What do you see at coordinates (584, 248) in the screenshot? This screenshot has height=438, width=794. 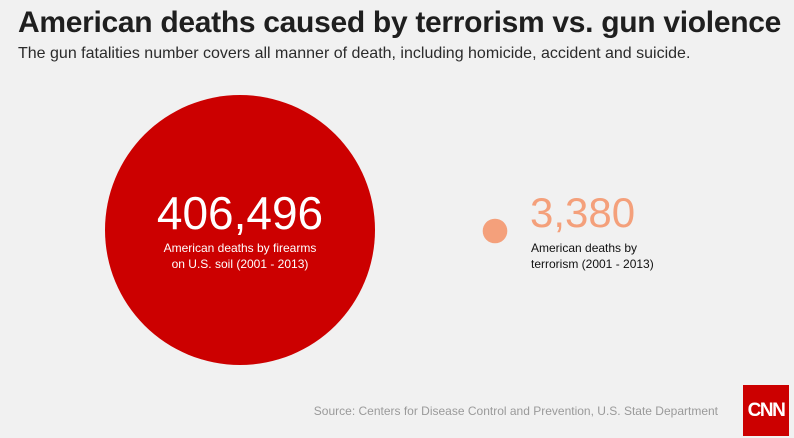 I see `terrorism-label-line1: American deaths by` at bounding box center [584, 248].